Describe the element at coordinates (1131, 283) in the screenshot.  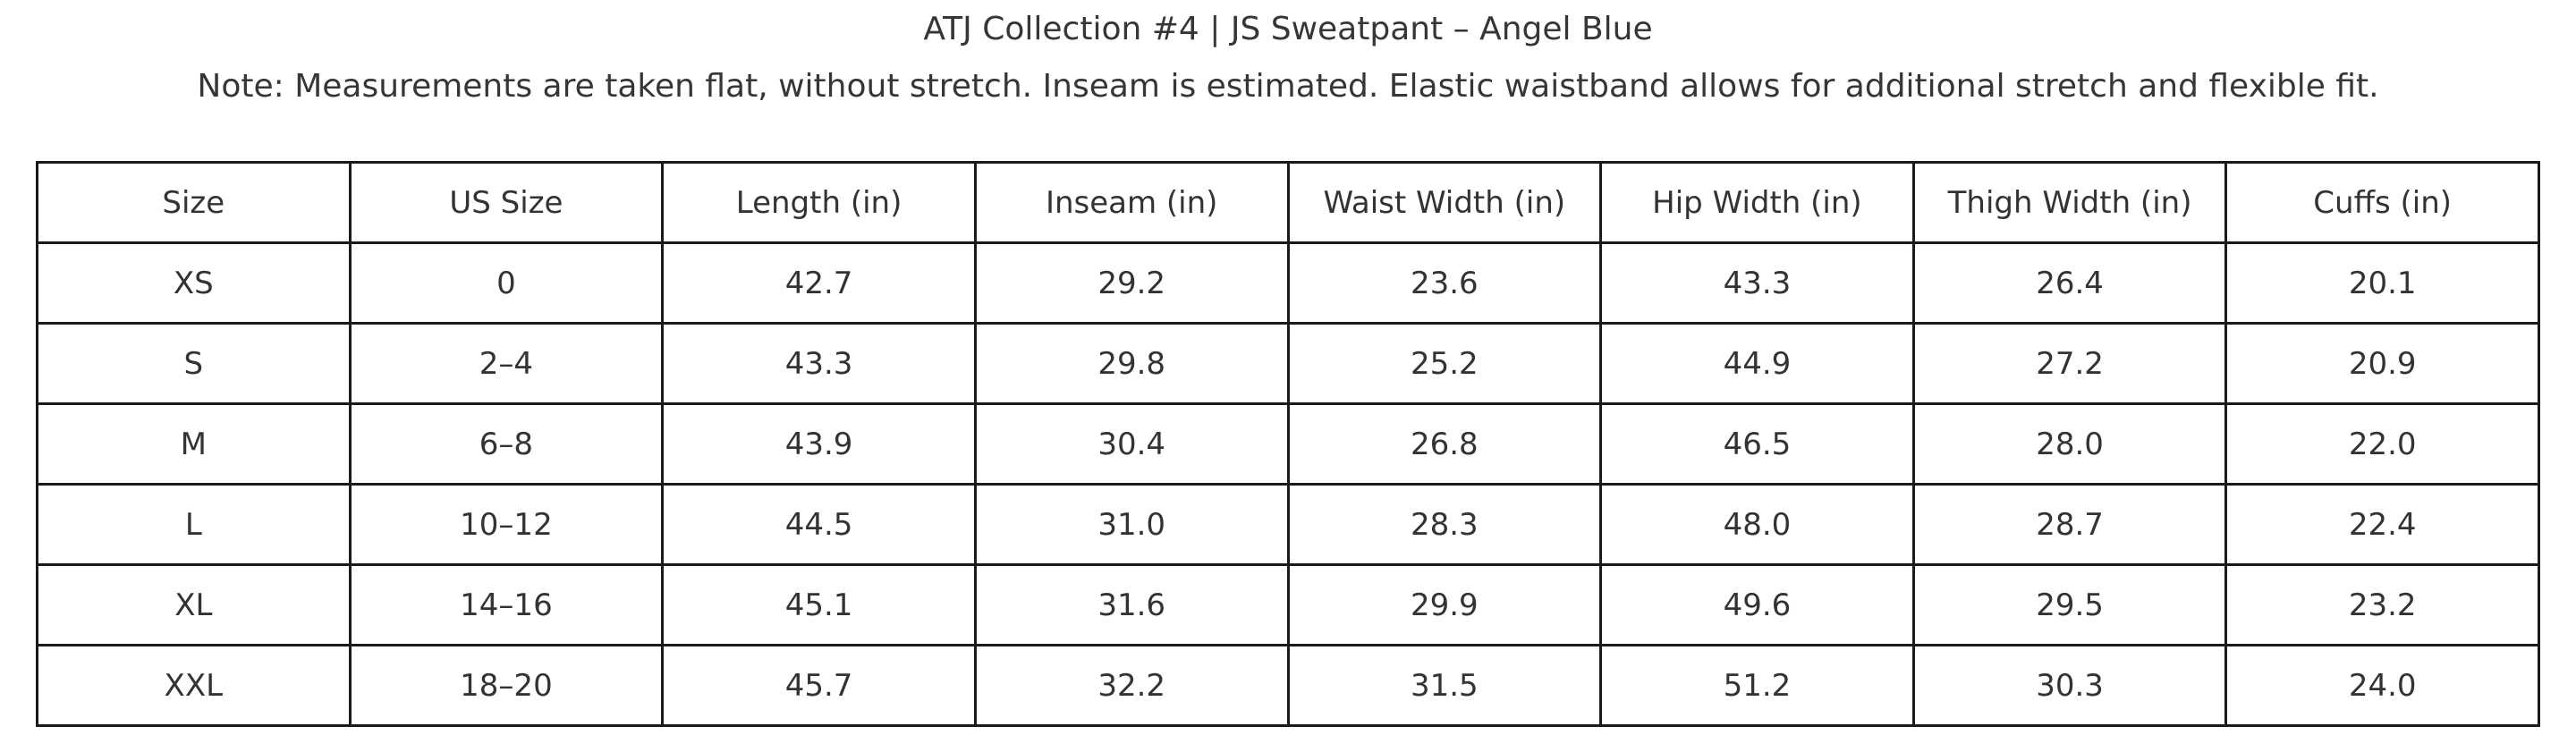
I see `table-cell: 29.2` at that location.